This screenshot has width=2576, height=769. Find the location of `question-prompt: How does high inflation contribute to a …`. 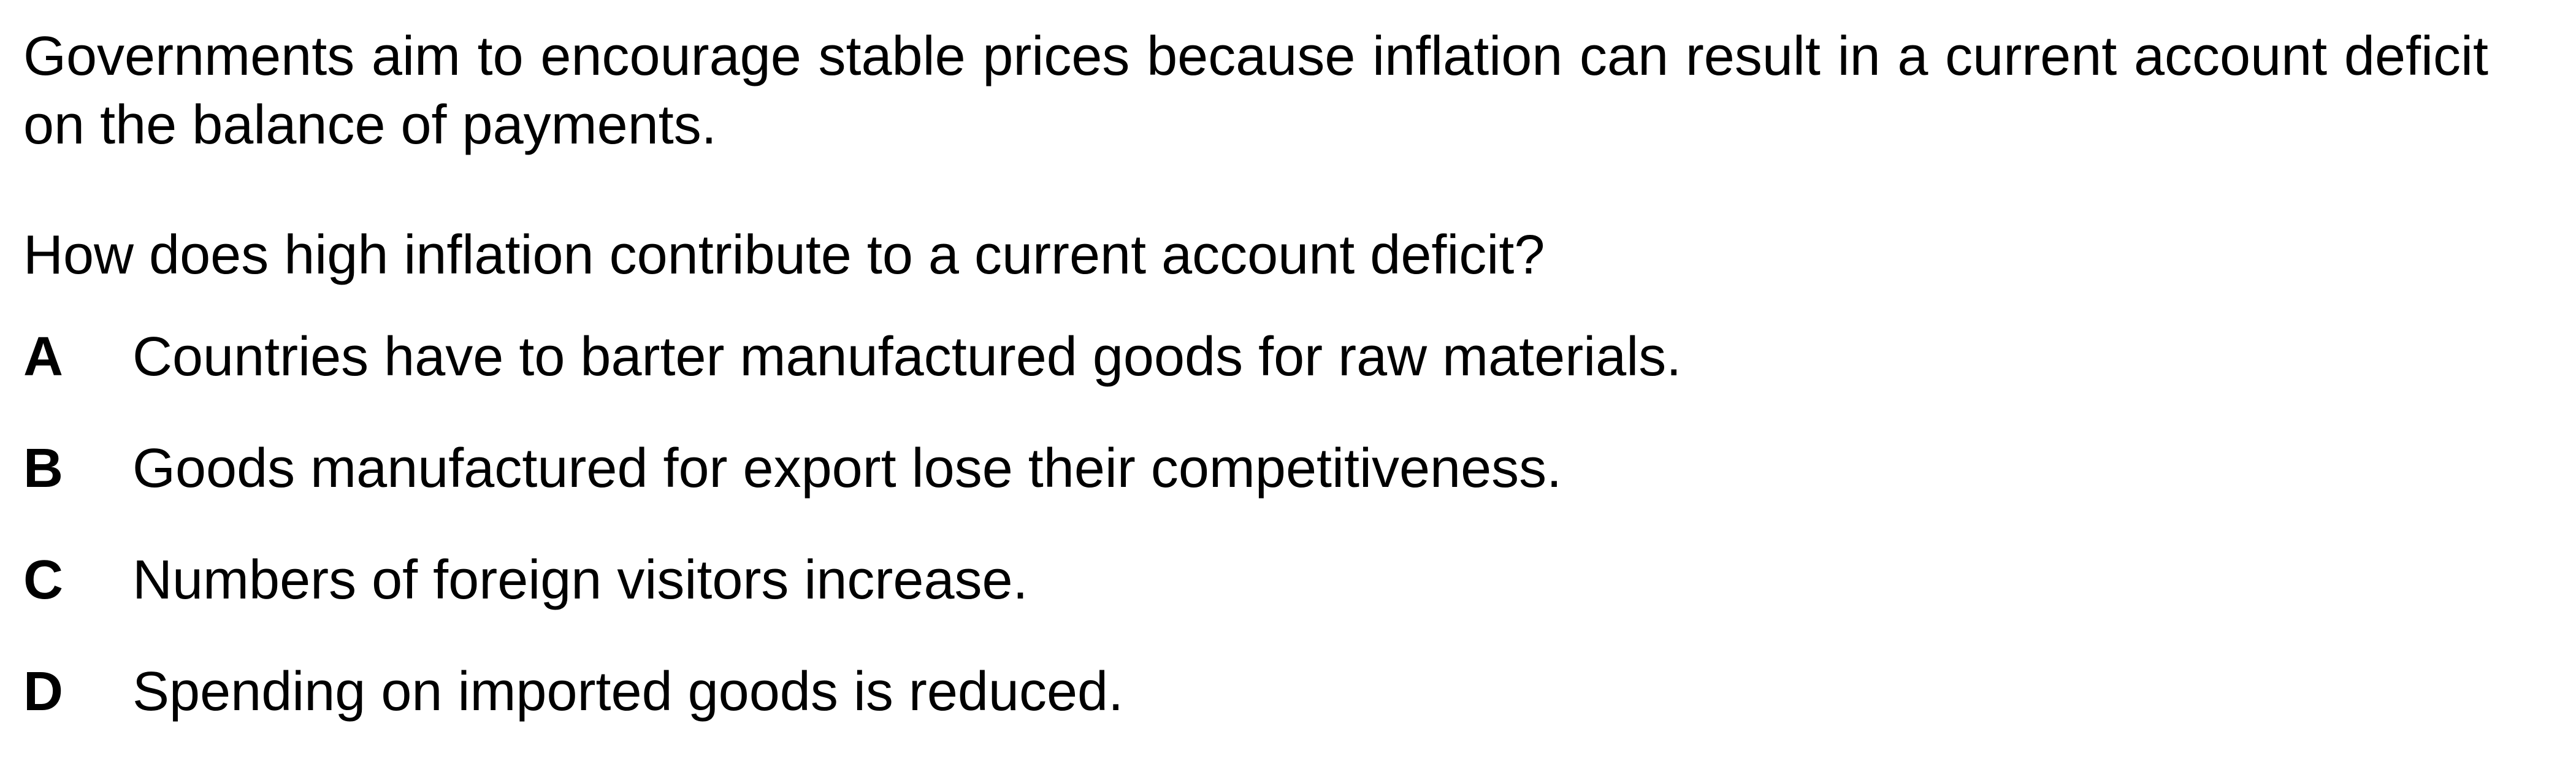

question-prompt: How does high inflation contribute to a … is located at coordinates (784, 255).